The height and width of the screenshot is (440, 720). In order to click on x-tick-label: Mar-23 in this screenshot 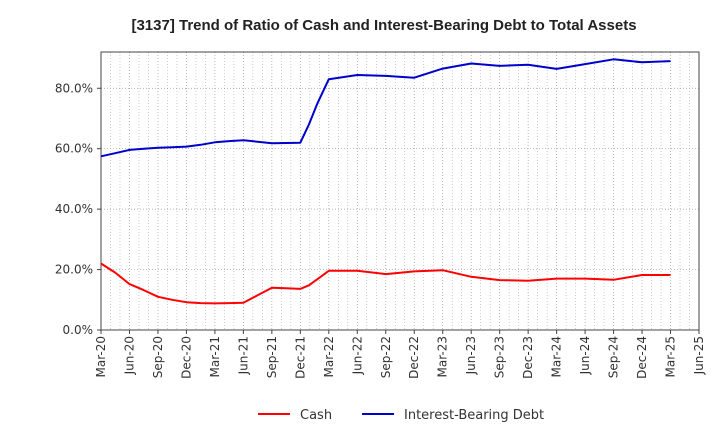, I will do `click(443, 356)`.